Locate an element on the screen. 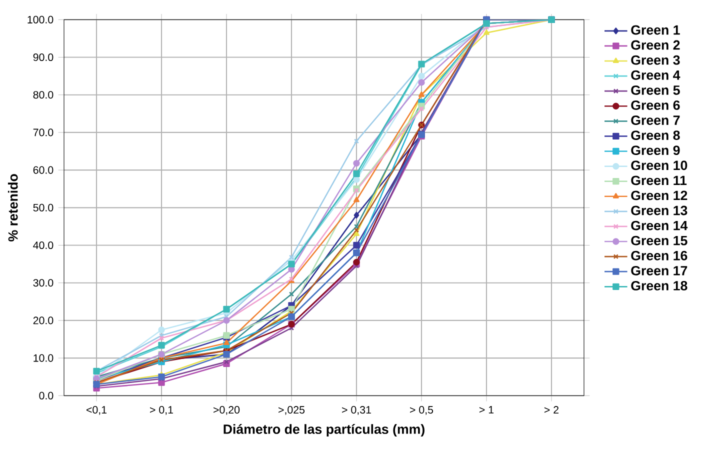 The height and width of the screenshot is (449, 710). y-tick-label: 40.0 is located at coordinates (43, 245).